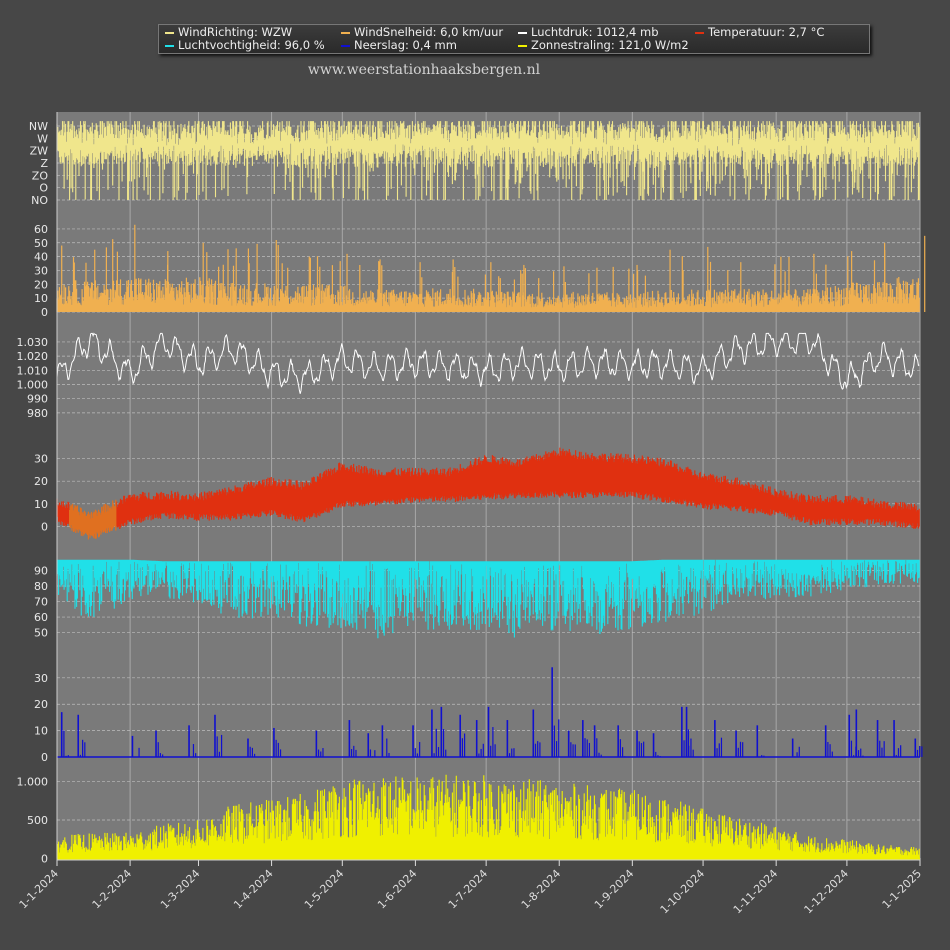  What do you see at coordinates (40, 175) in the screenshot?
I see `wind-dir-tick-label: ZO` at bounding box center [40, 175].